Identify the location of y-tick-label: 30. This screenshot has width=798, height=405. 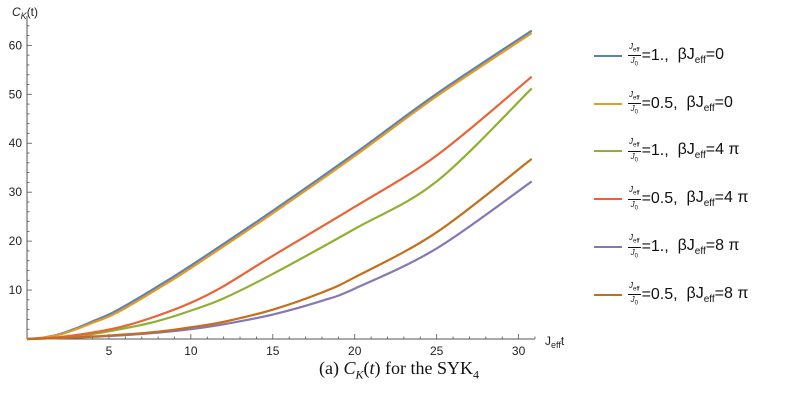
(16, 192).